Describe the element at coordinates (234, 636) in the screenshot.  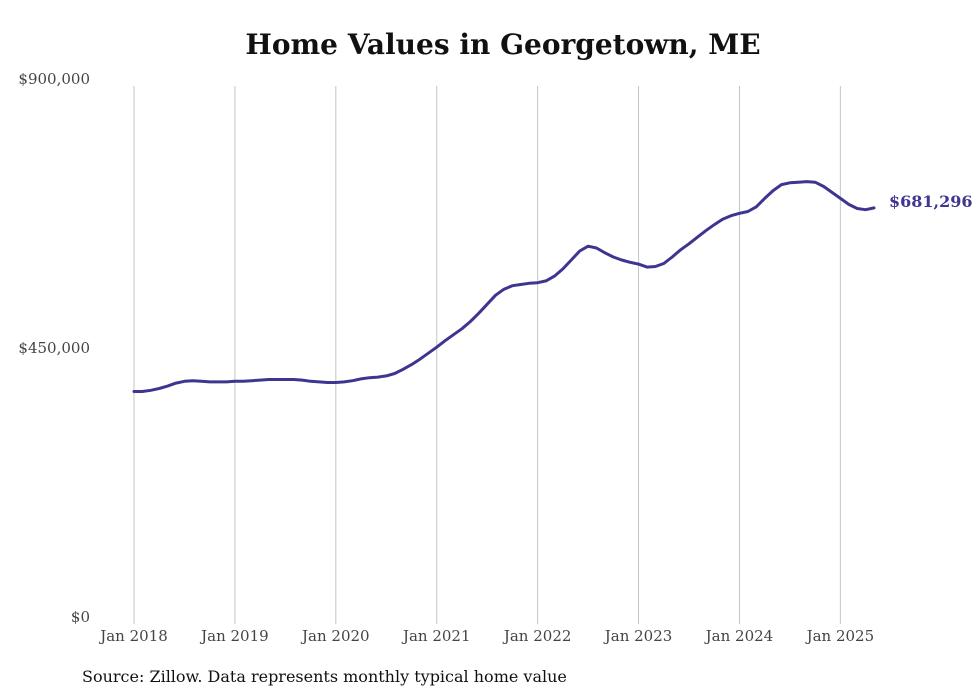
I see `x-tick-label: Jan 2019` at that location.